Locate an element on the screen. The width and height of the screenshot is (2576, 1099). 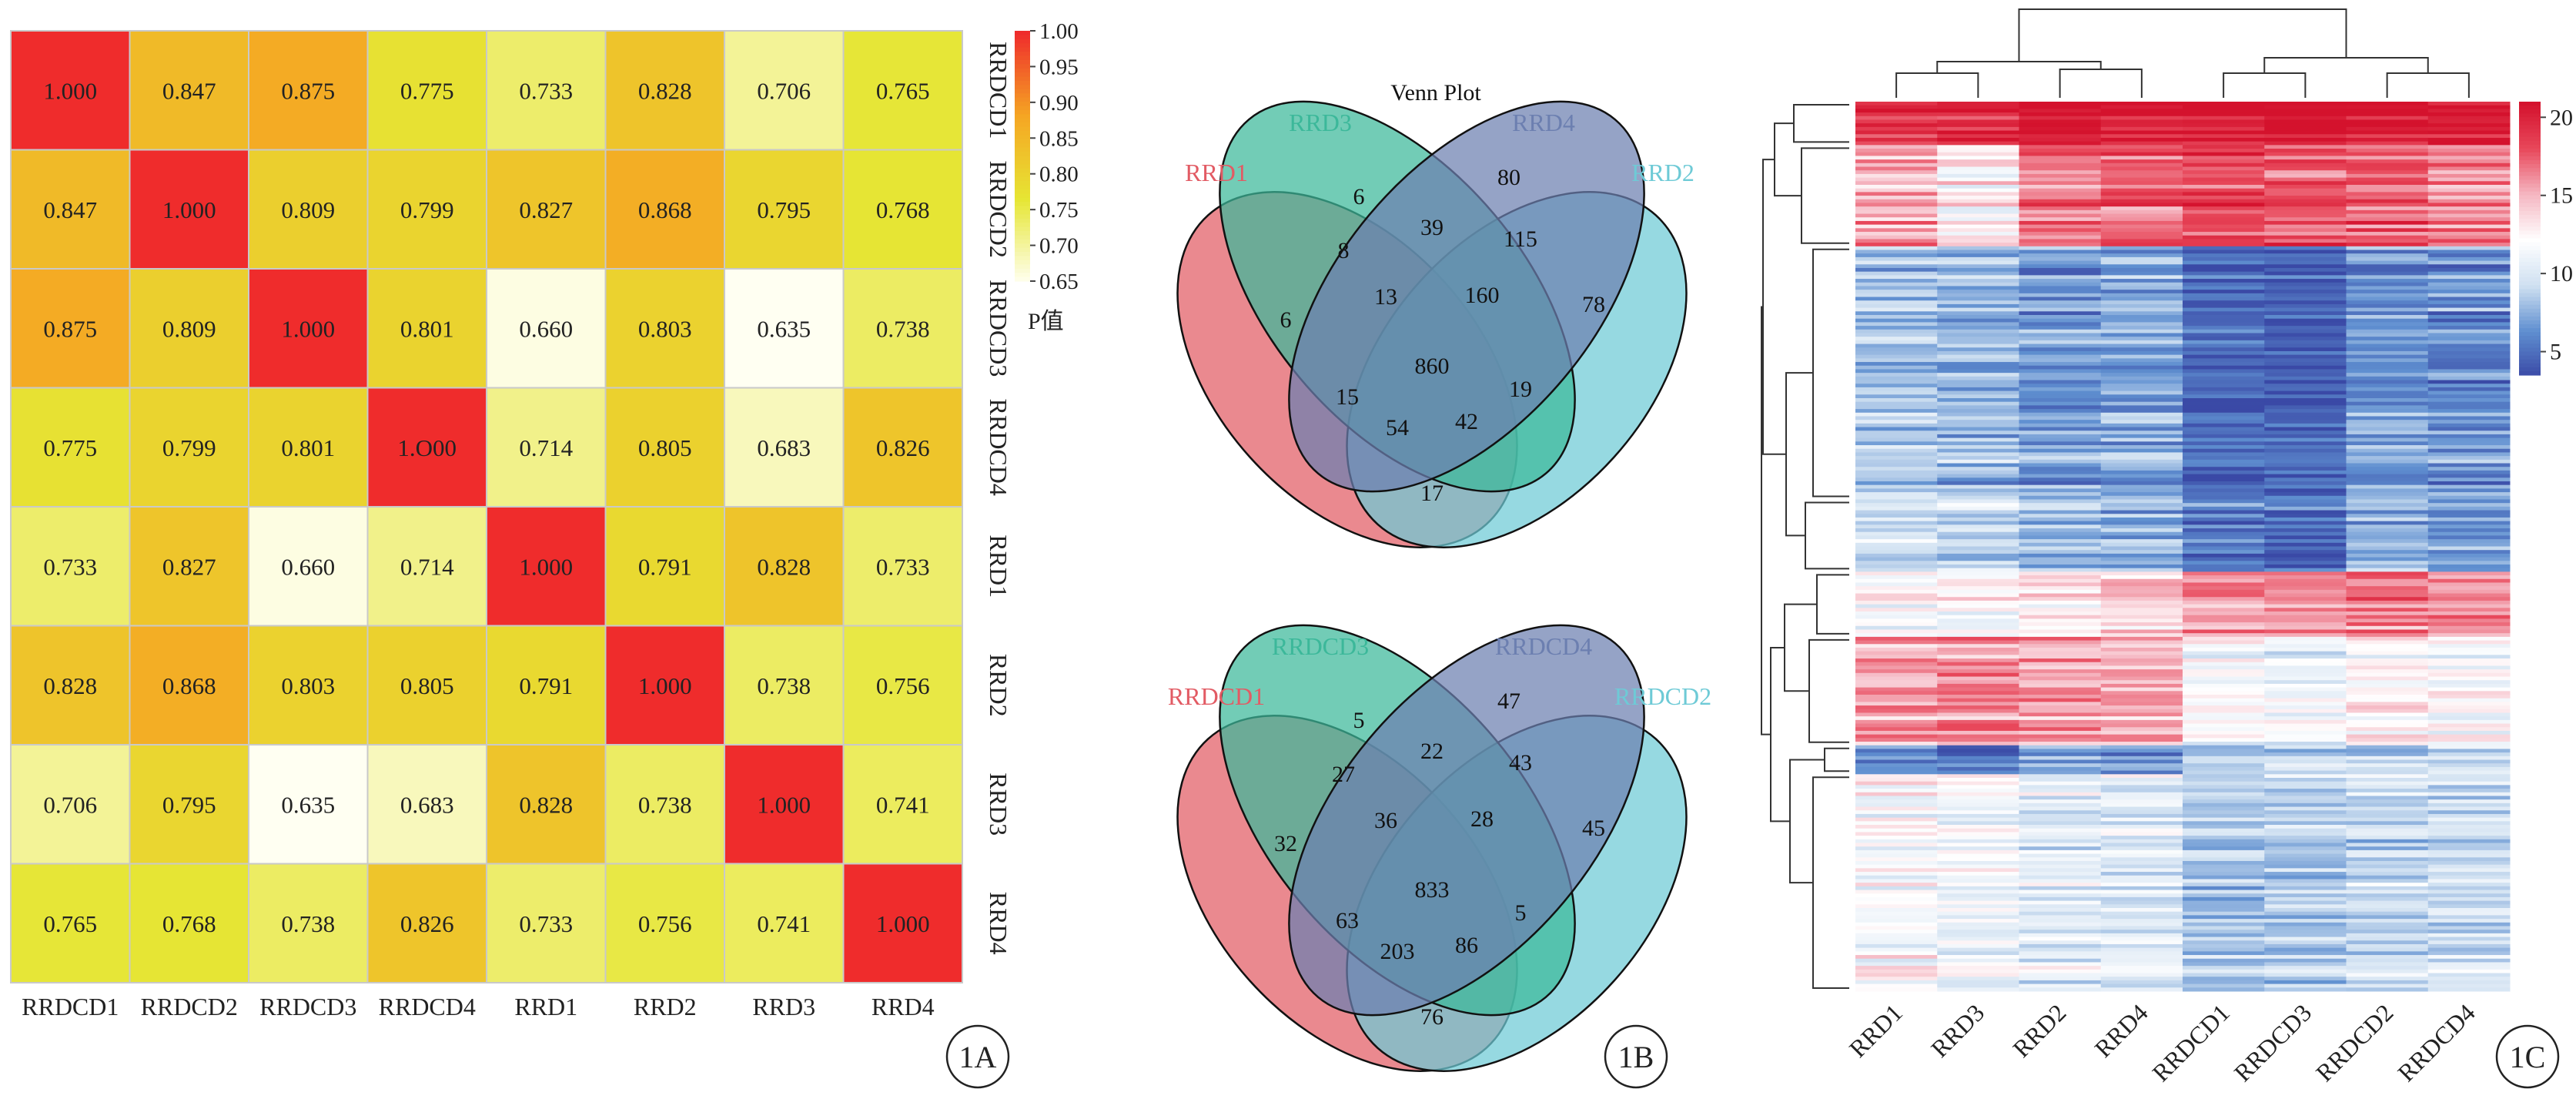
cell-value-label: 0.795 is located at coordinates (189, 805).